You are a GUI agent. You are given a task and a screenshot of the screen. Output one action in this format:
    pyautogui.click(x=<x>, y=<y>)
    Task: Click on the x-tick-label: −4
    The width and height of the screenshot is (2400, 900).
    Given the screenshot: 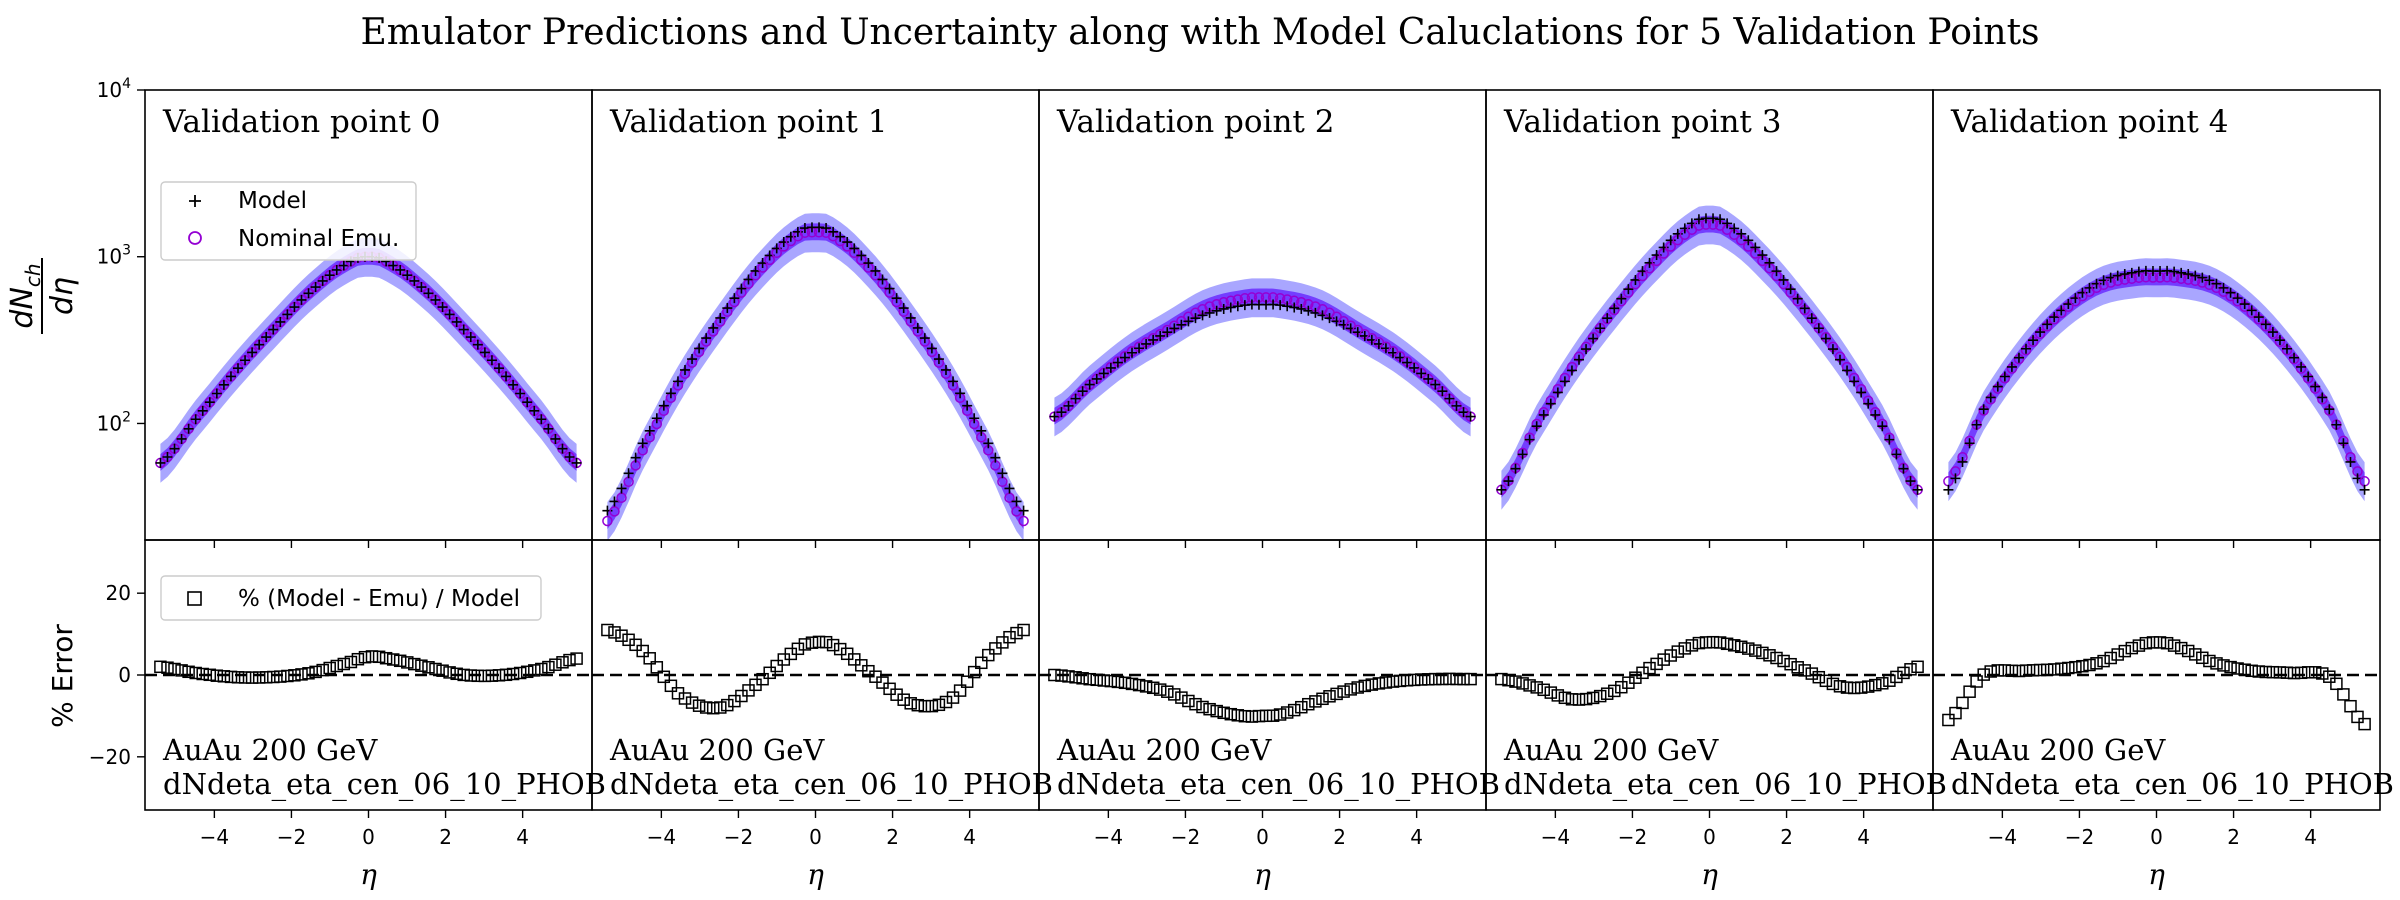 What is the action you would take?
    pyautogui.click(x=661, y=837)
    